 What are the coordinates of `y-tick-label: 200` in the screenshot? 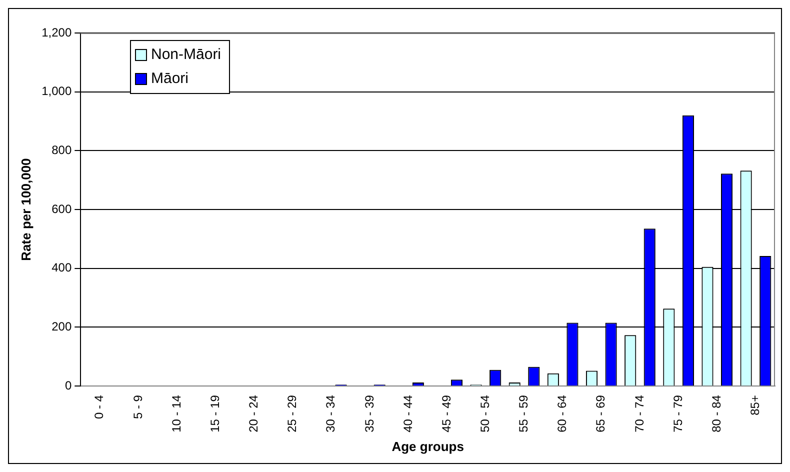 It's located at (62, 327).